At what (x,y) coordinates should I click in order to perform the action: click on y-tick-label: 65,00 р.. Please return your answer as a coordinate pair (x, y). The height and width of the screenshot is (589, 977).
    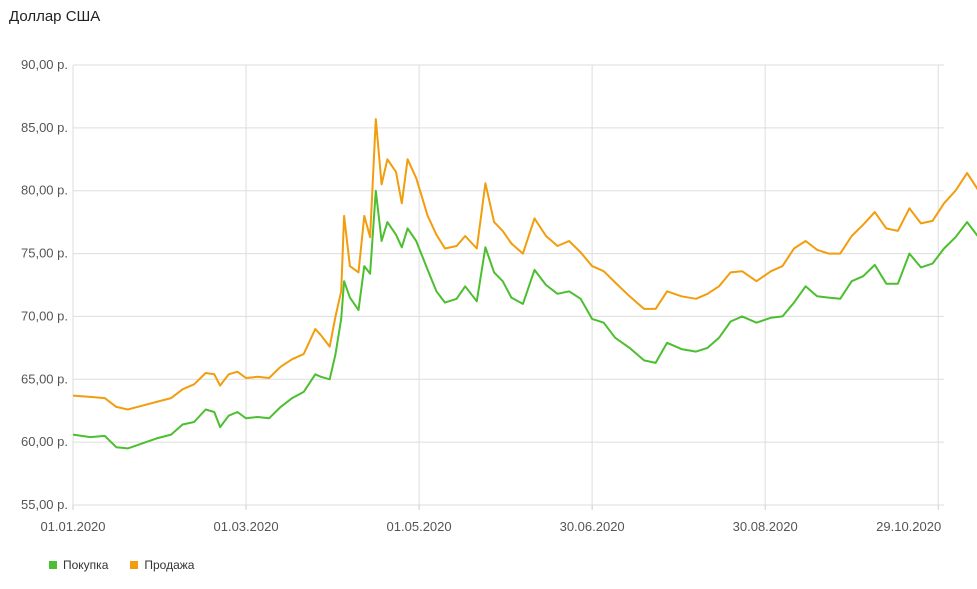
    Looking at the image, I should click on (44, 378).